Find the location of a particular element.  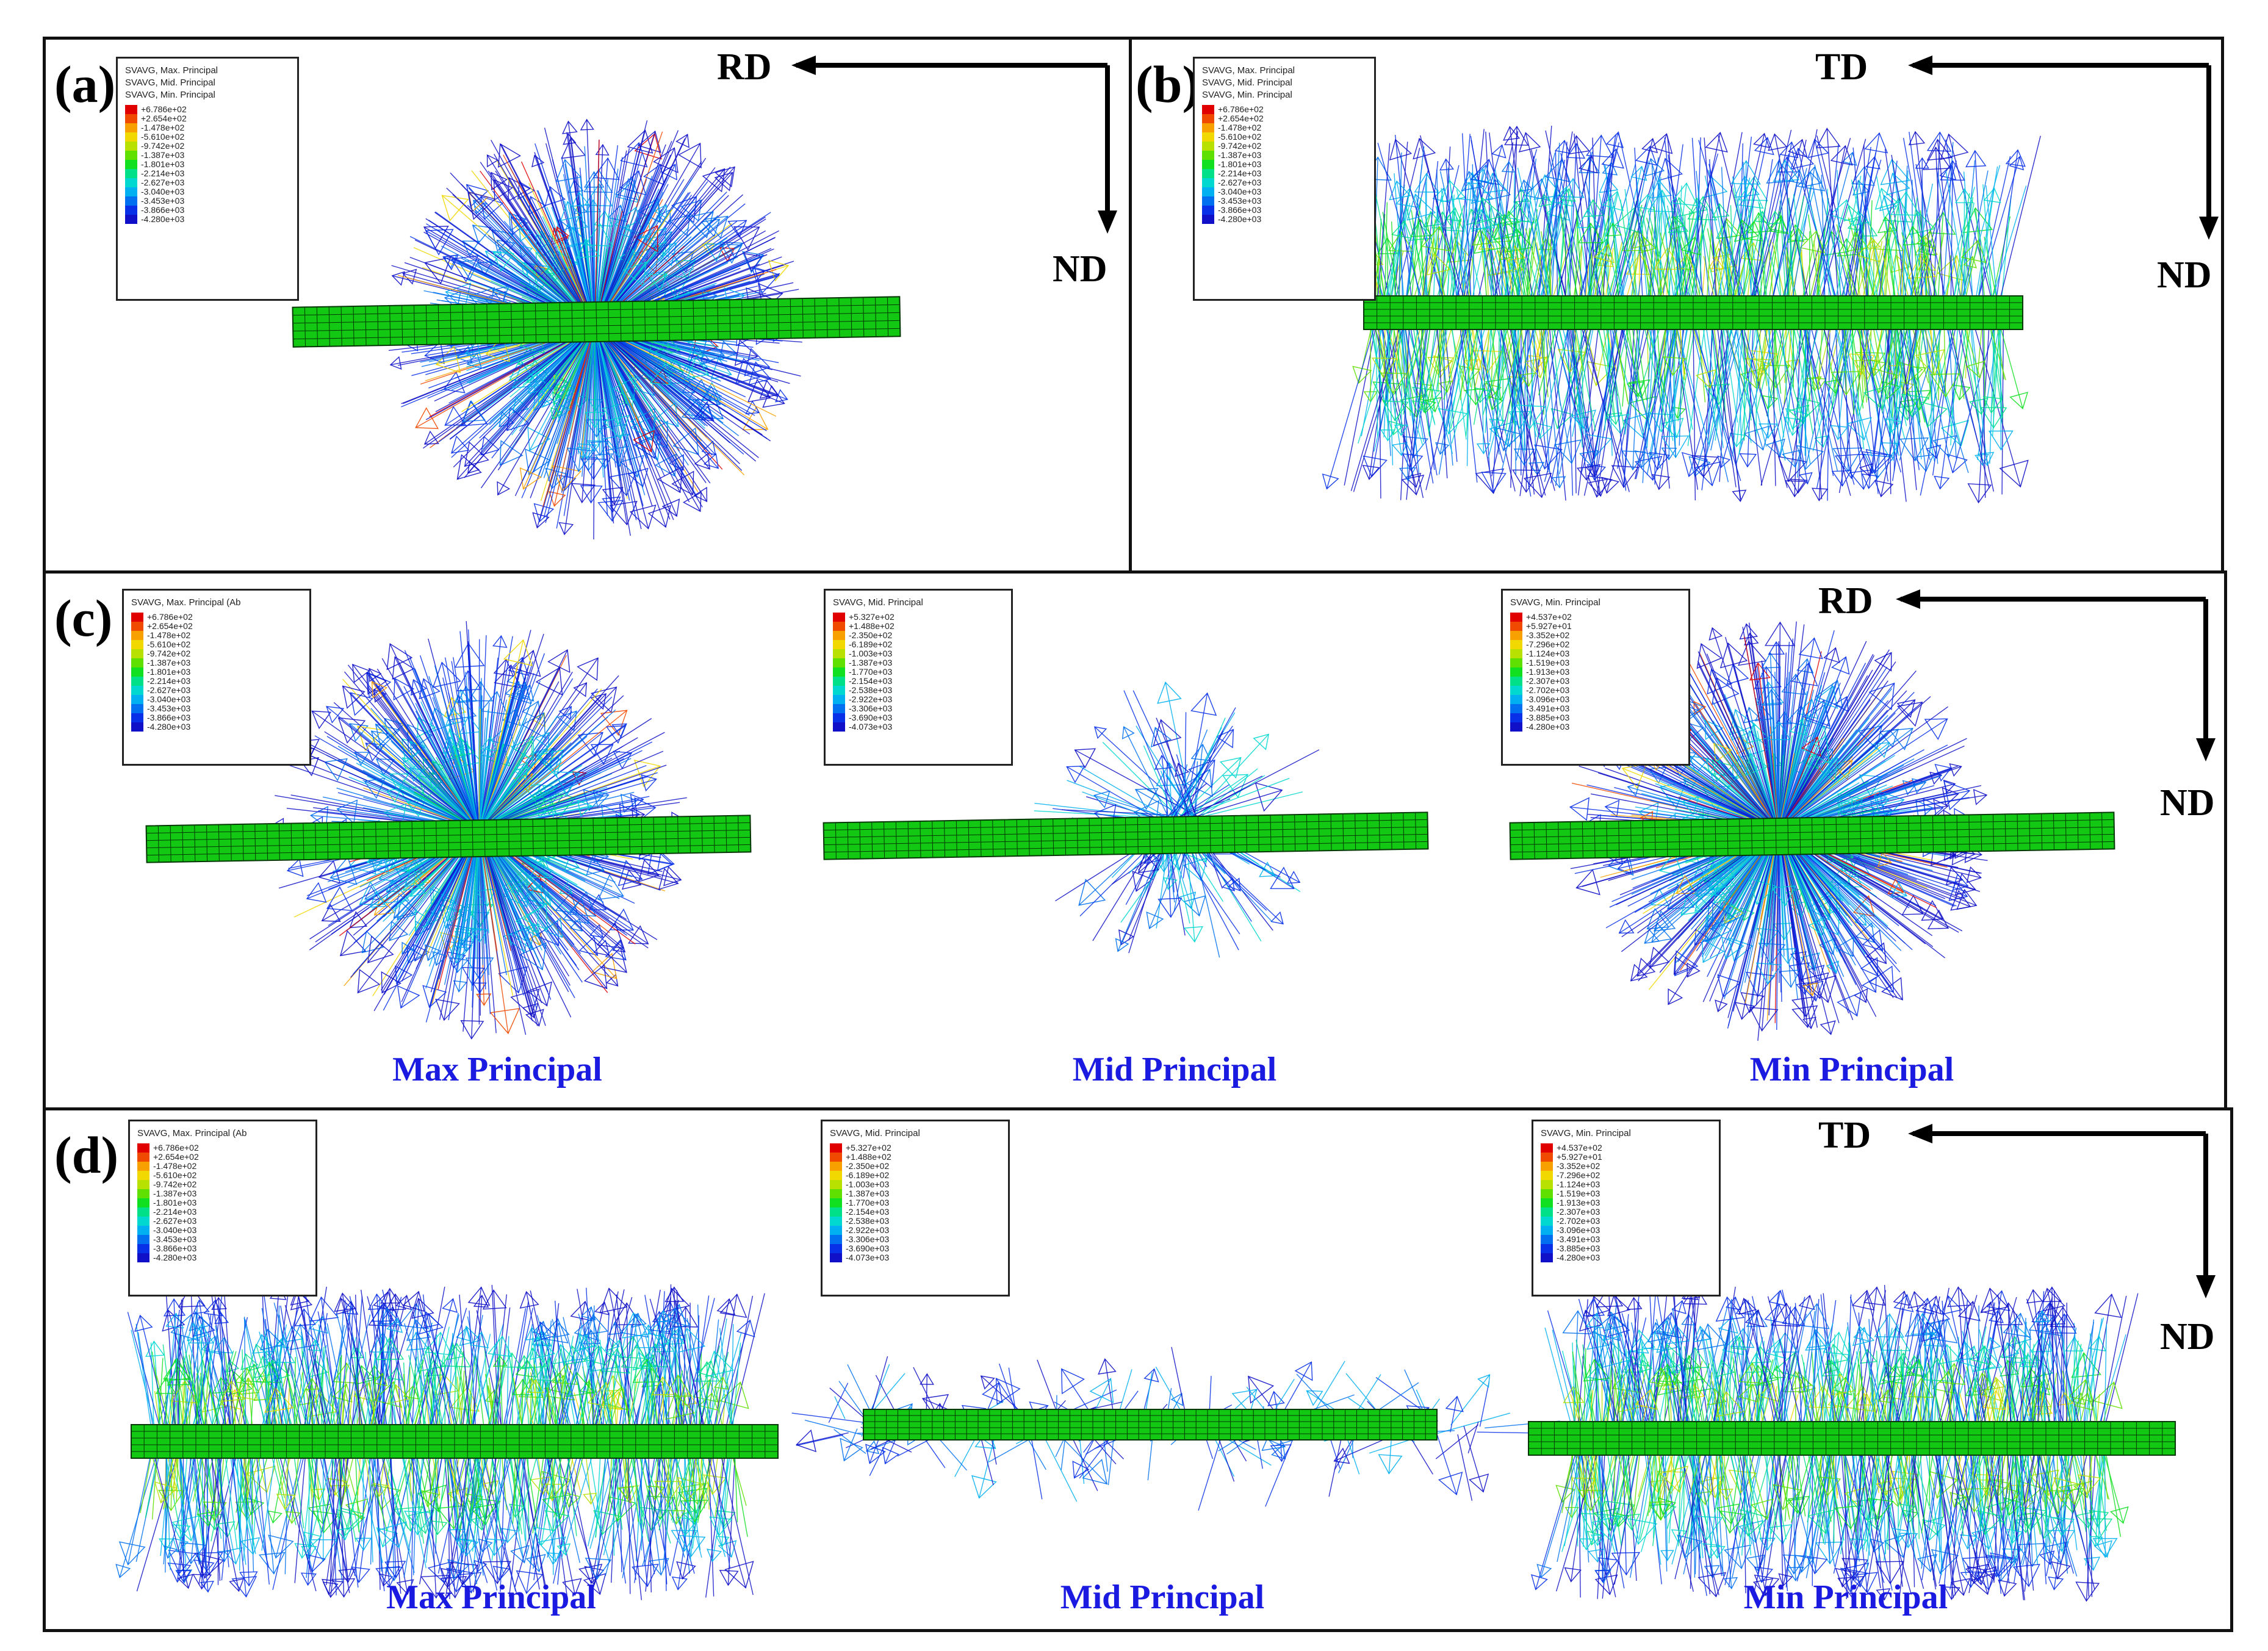

legend-value: +1.488e+02 is located at coordinates (868, 1157).